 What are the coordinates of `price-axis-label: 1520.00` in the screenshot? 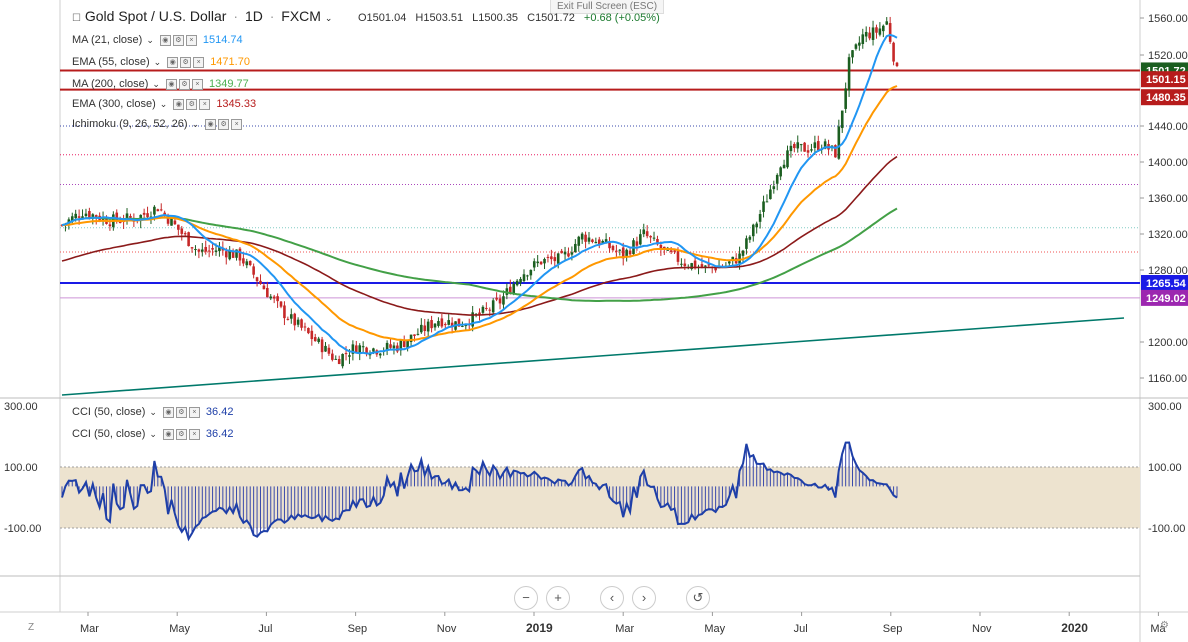 It's located at (1168, 56).